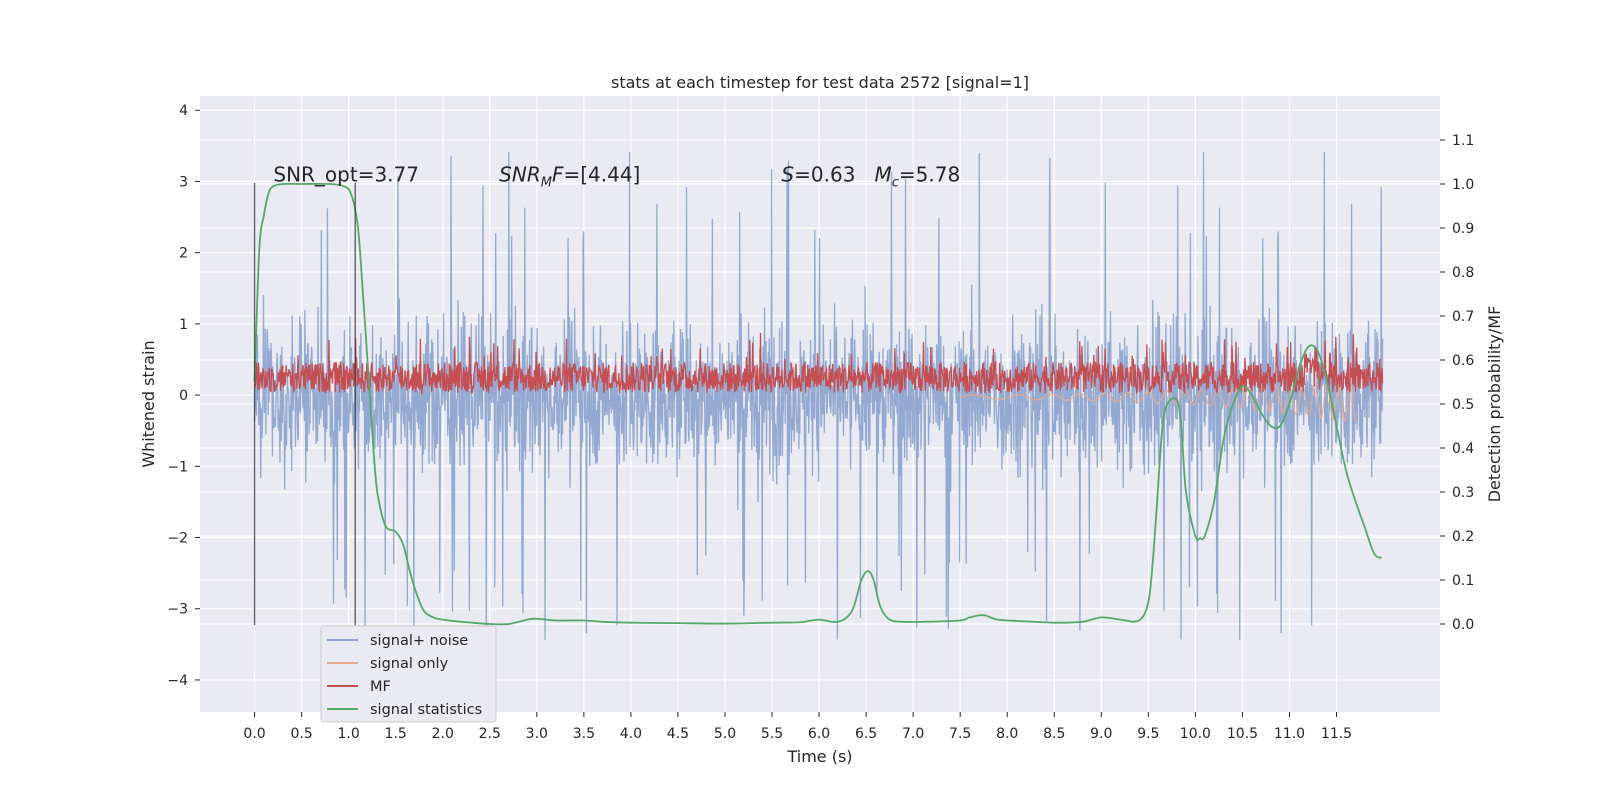  I want to click on x-tick-label: 11.0, so click(1289, 734).